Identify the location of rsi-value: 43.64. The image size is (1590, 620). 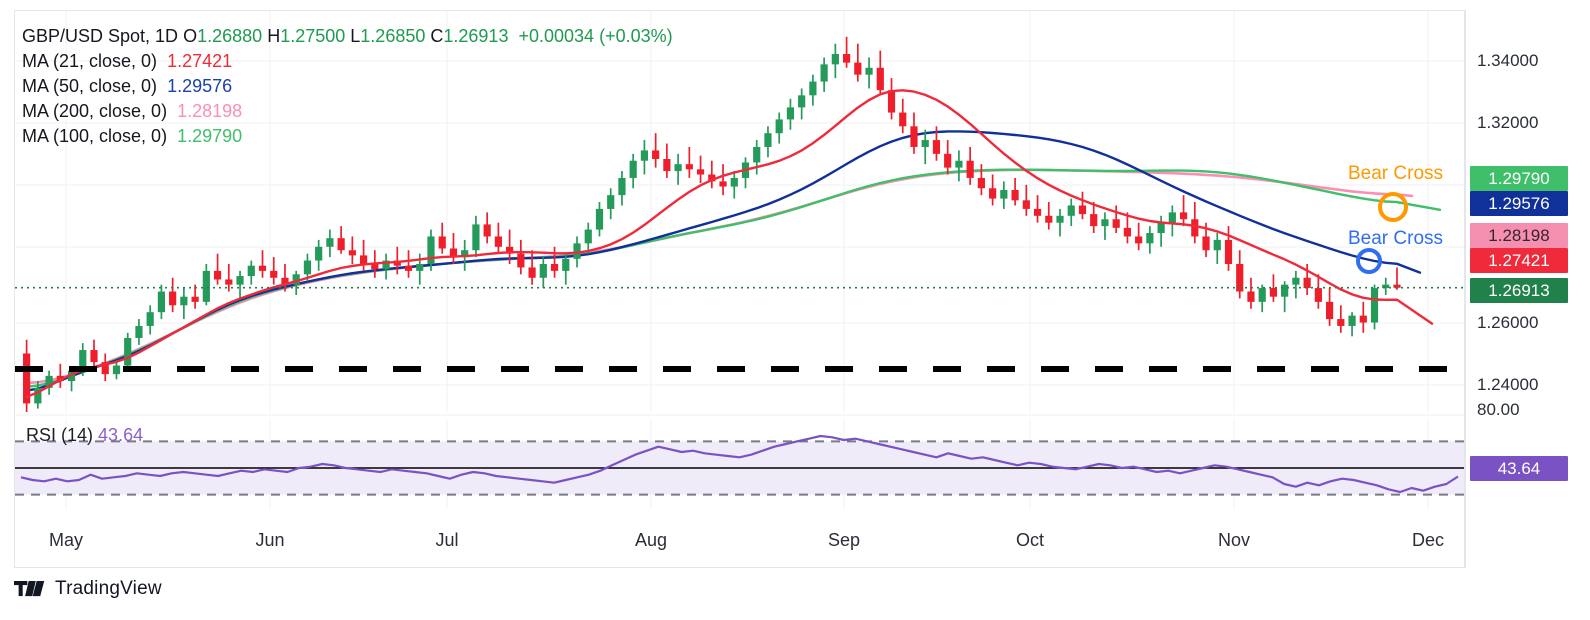
(121, 435).